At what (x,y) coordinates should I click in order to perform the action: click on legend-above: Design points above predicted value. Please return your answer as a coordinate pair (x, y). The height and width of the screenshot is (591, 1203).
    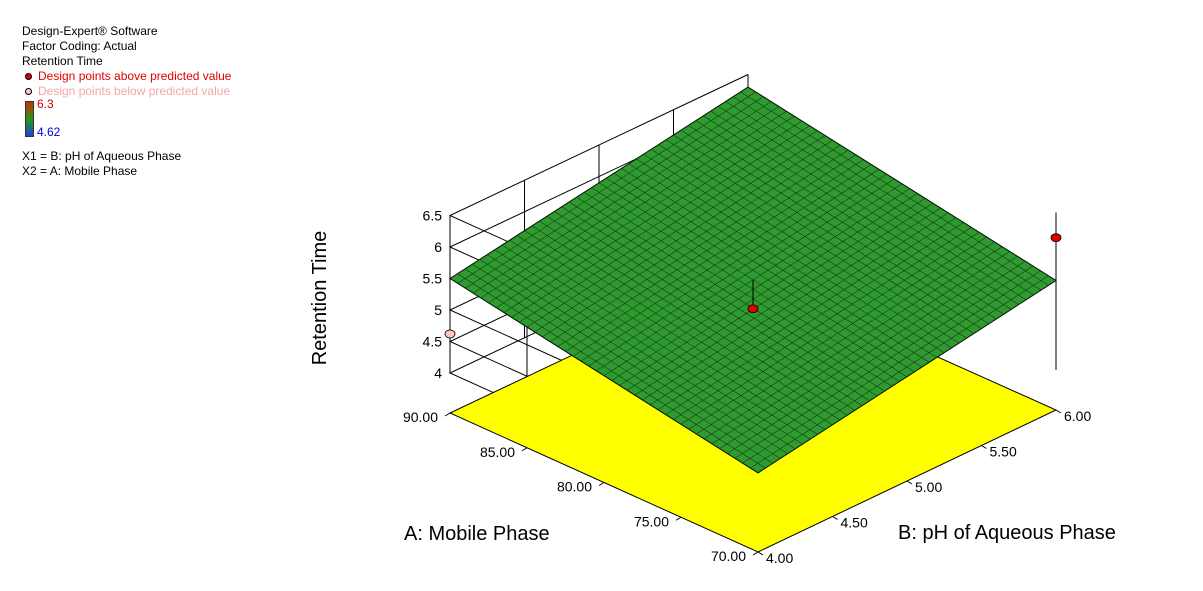
    Looking at the image, I should click on (126, 76).